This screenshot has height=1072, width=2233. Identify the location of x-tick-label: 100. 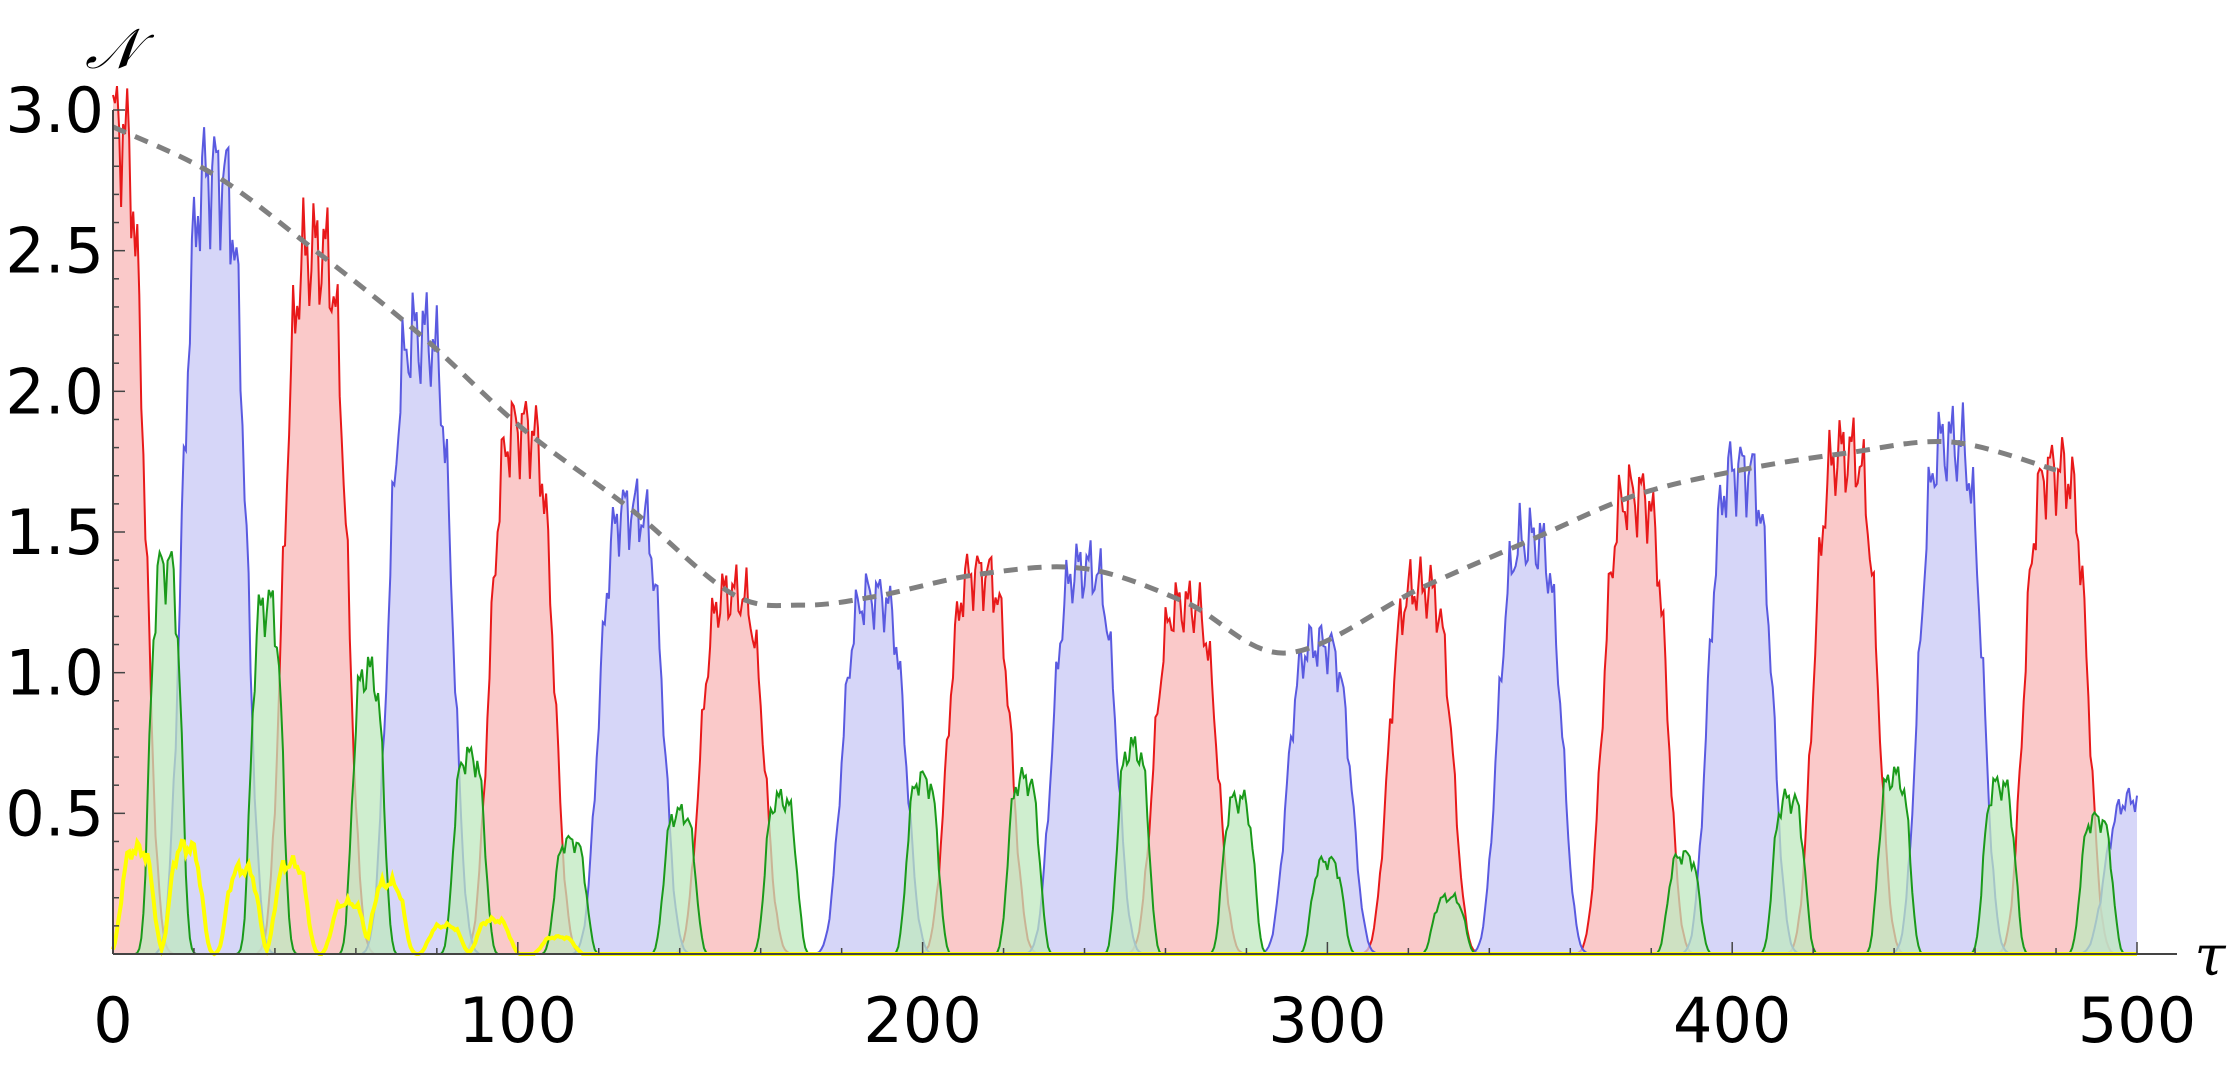
(518, 1020).